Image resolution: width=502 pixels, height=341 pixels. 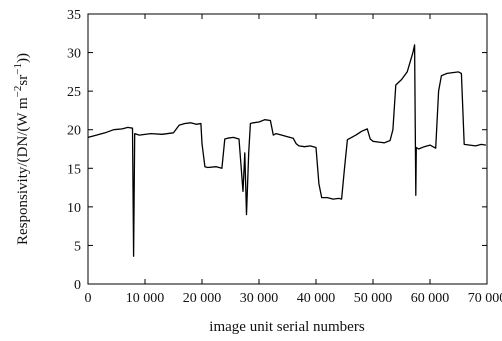 What do you see at coordinates (145, 298) in the screenshot?
I see `x-tick-label: 10 000` at bounding box center [145, 298].